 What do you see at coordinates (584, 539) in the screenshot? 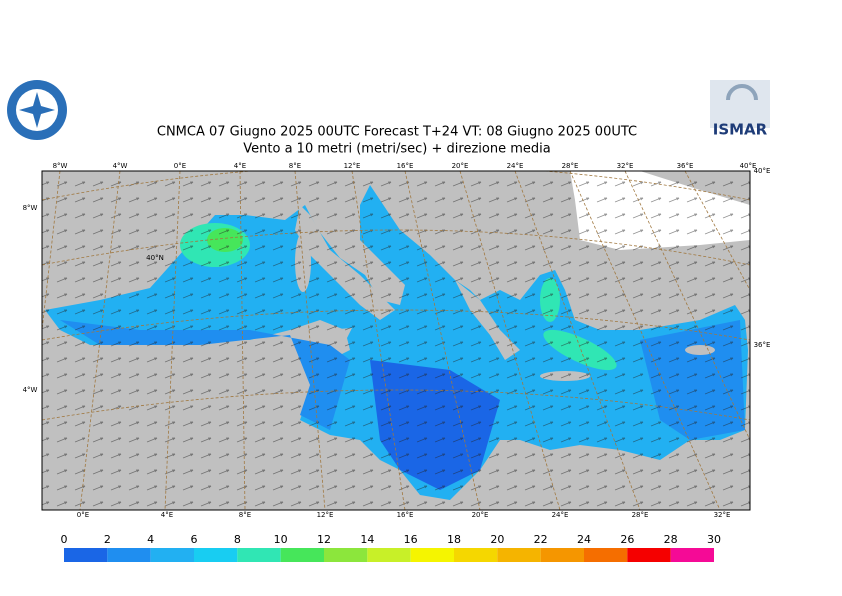
I see `colorbar-tick-label: 24` at bounding box center [584, 539].